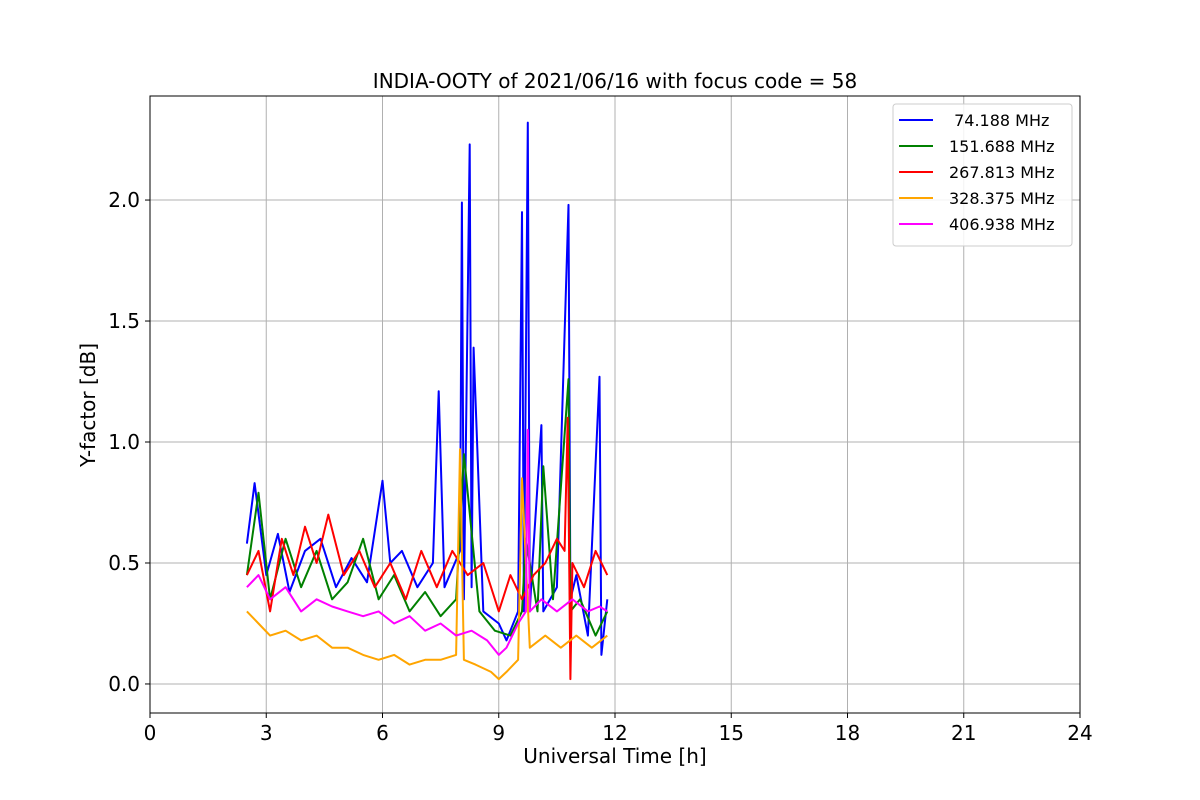  What do you see at coordinates (382, 733) in the screenshot?
I see `x-tick-label: 6` at bounding box center [382, 733].